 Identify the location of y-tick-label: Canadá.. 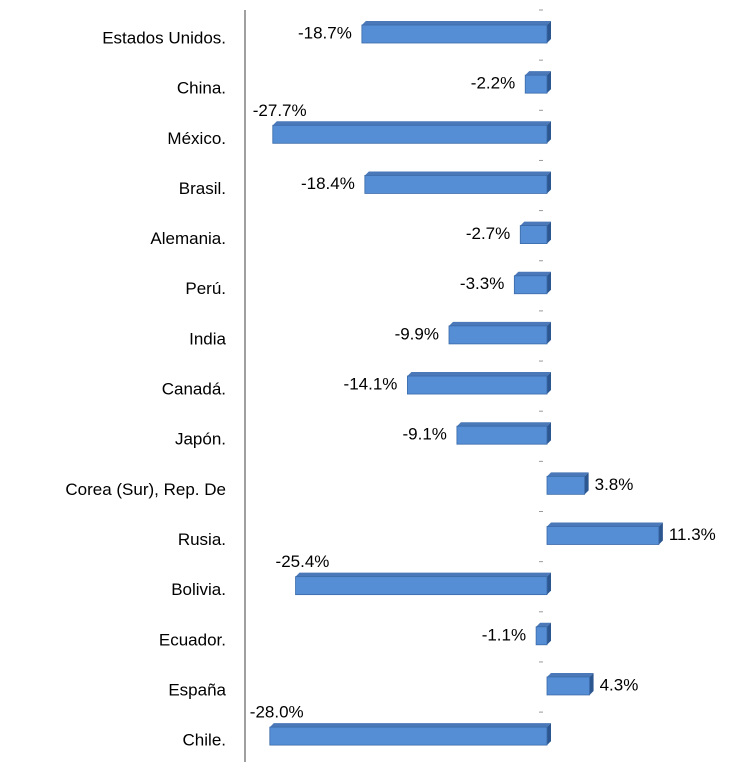
(194, 389).